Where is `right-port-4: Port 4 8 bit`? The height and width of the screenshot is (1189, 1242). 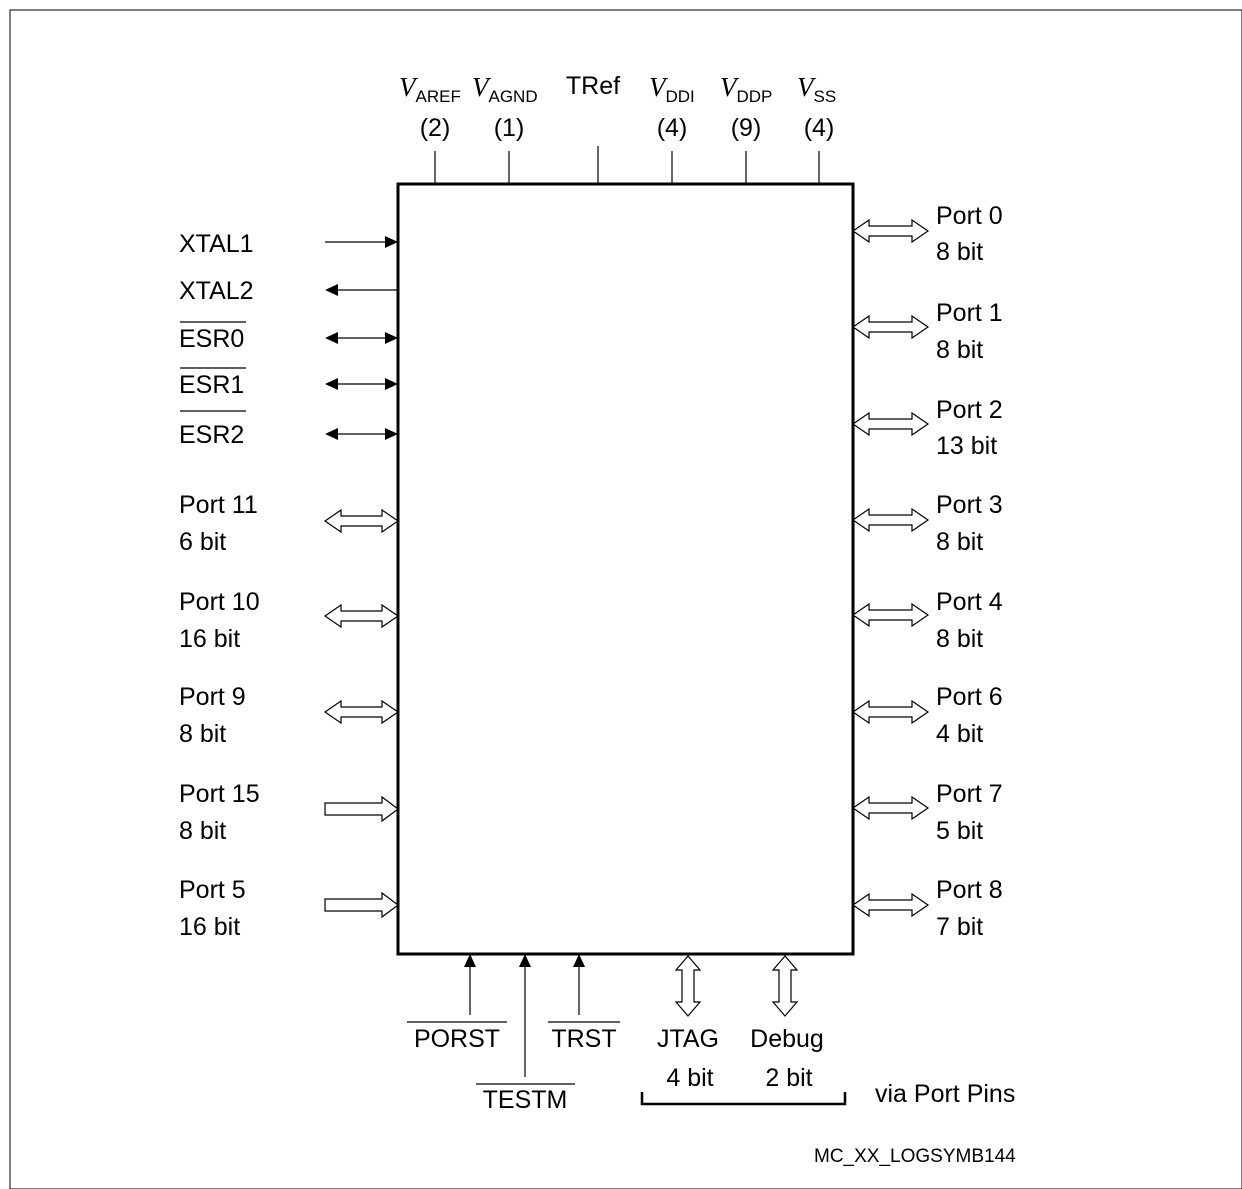
right-port-4: Port 4 8 bit is located at coordinates (927, 620).